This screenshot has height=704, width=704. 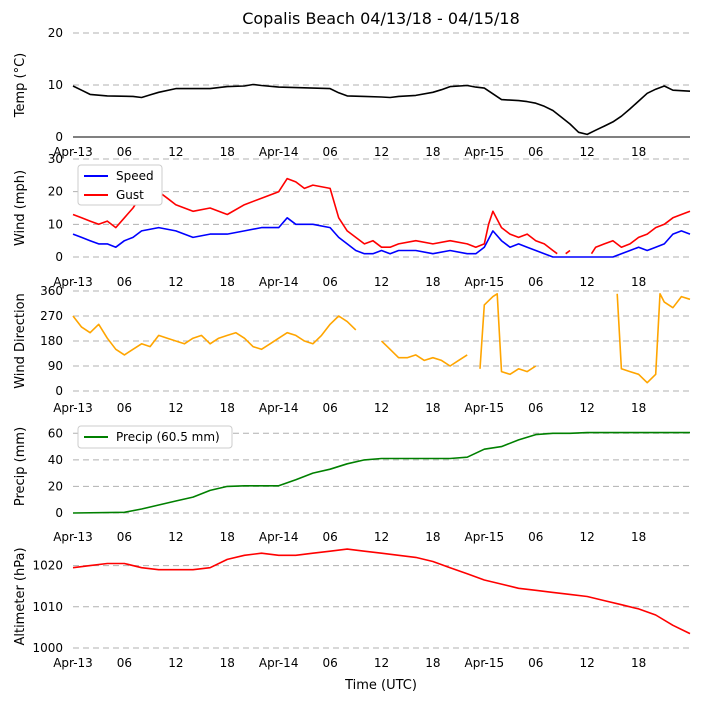 I want to click on series-line-temp, so click(x=381, y=109).